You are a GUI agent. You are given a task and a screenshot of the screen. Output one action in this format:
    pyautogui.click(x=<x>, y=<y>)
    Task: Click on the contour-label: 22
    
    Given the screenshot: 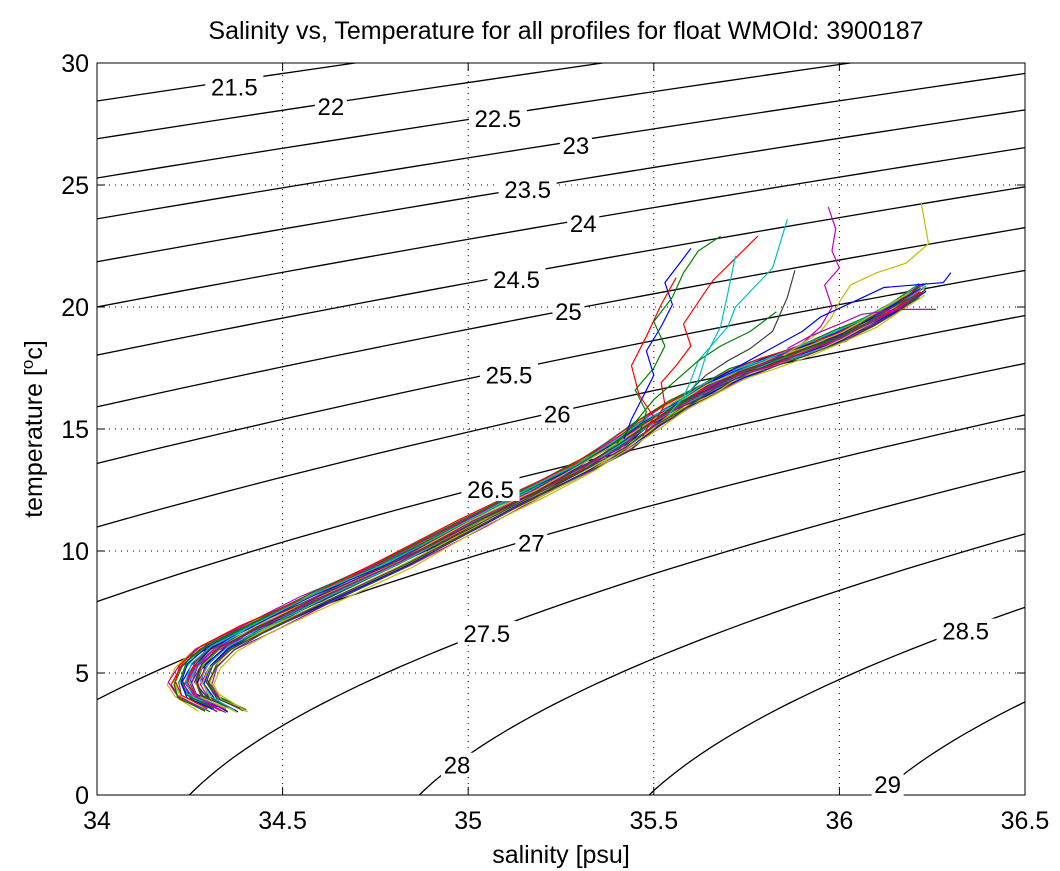 What is the action you would take?
    pyautogui.click(x=331, y=107)
    